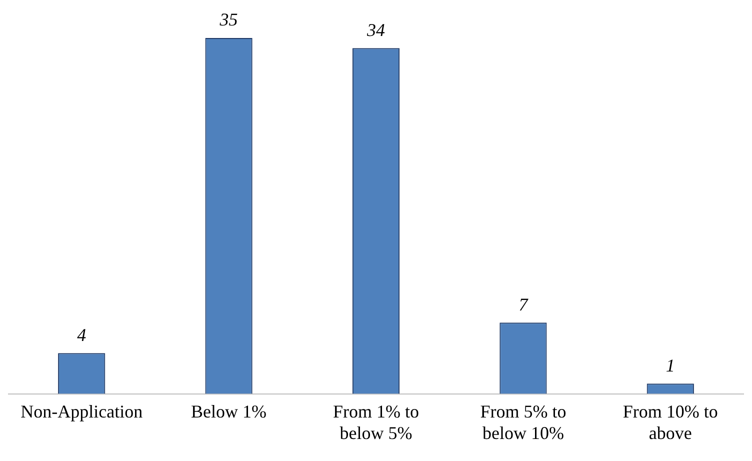 Image resolution: width=752 pixels, height=461 pixels. What do you see at coordinates (228, 20) in the screenshot?
I see `data-label: 35` at bounding box center [228, 20].